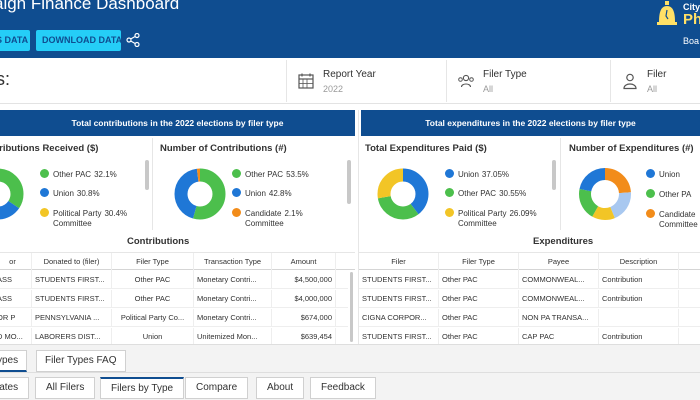 The height and width of the screenshot is (400, 700). I want to click on table-cell: $4,000,000, so click(304, 299).